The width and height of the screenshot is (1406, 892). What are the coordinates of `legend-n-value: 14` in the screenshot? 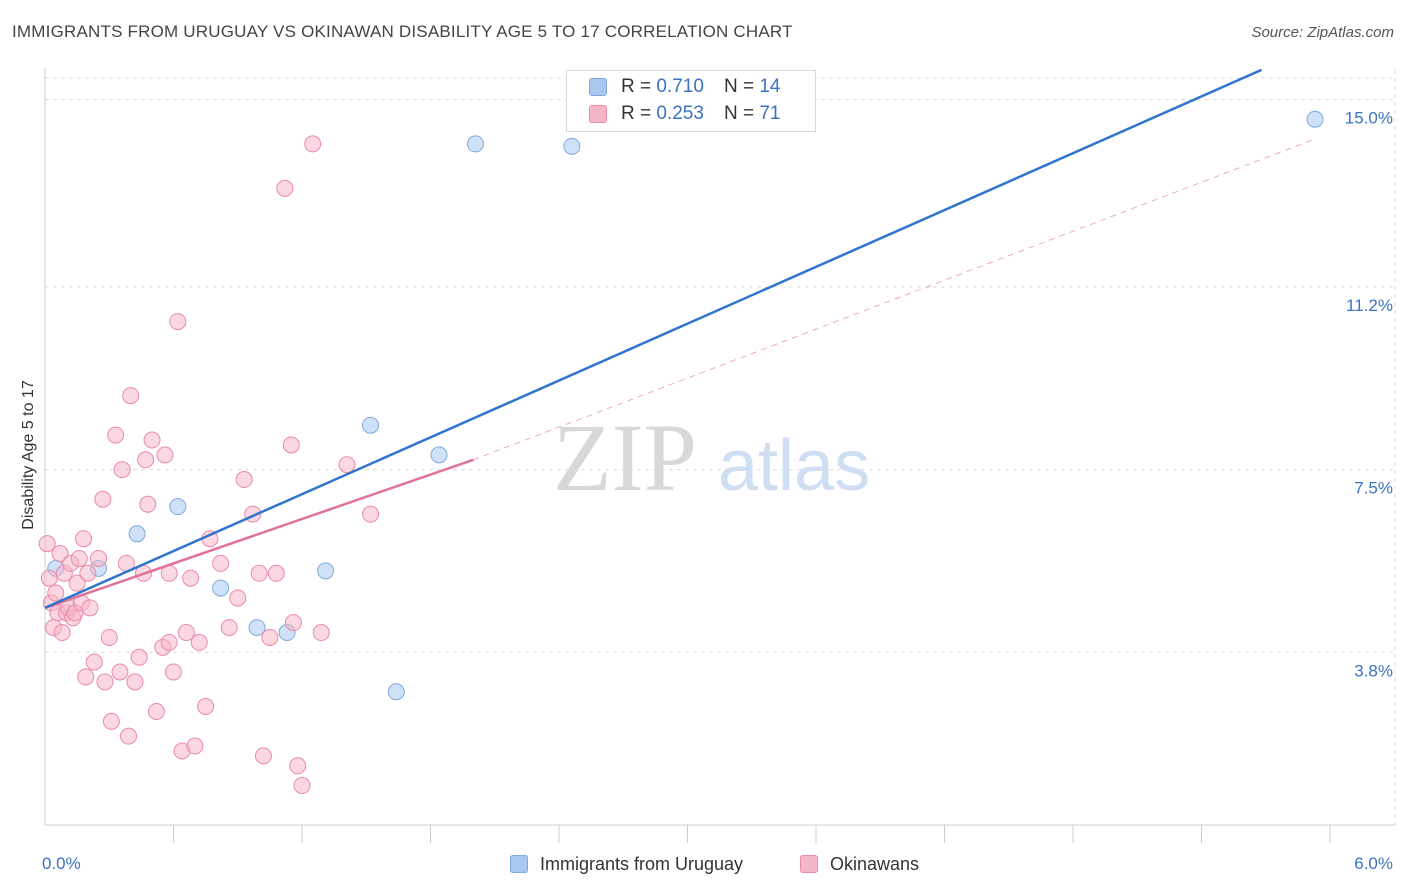 It's located at (770, 86).